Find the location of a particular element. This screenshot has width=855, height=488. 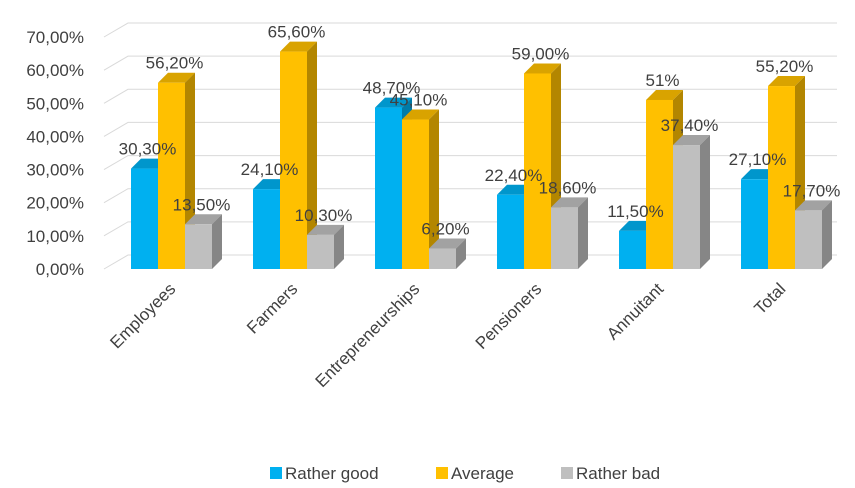

y-tick-label: 60,00% is located at coordinates (55, 70).